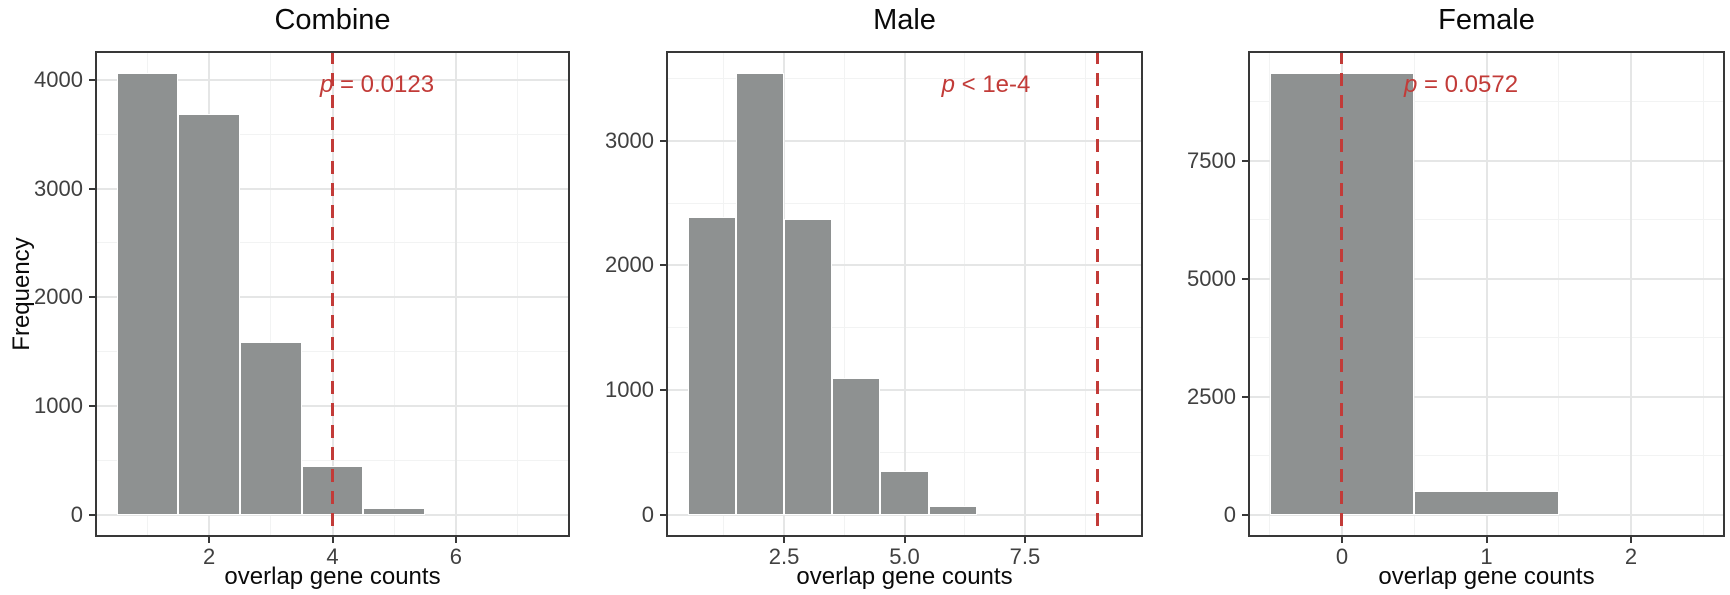 The width and height of the screenshot is (1730, 595). I want to click on x-tick-label: 6, so click(455, 556).